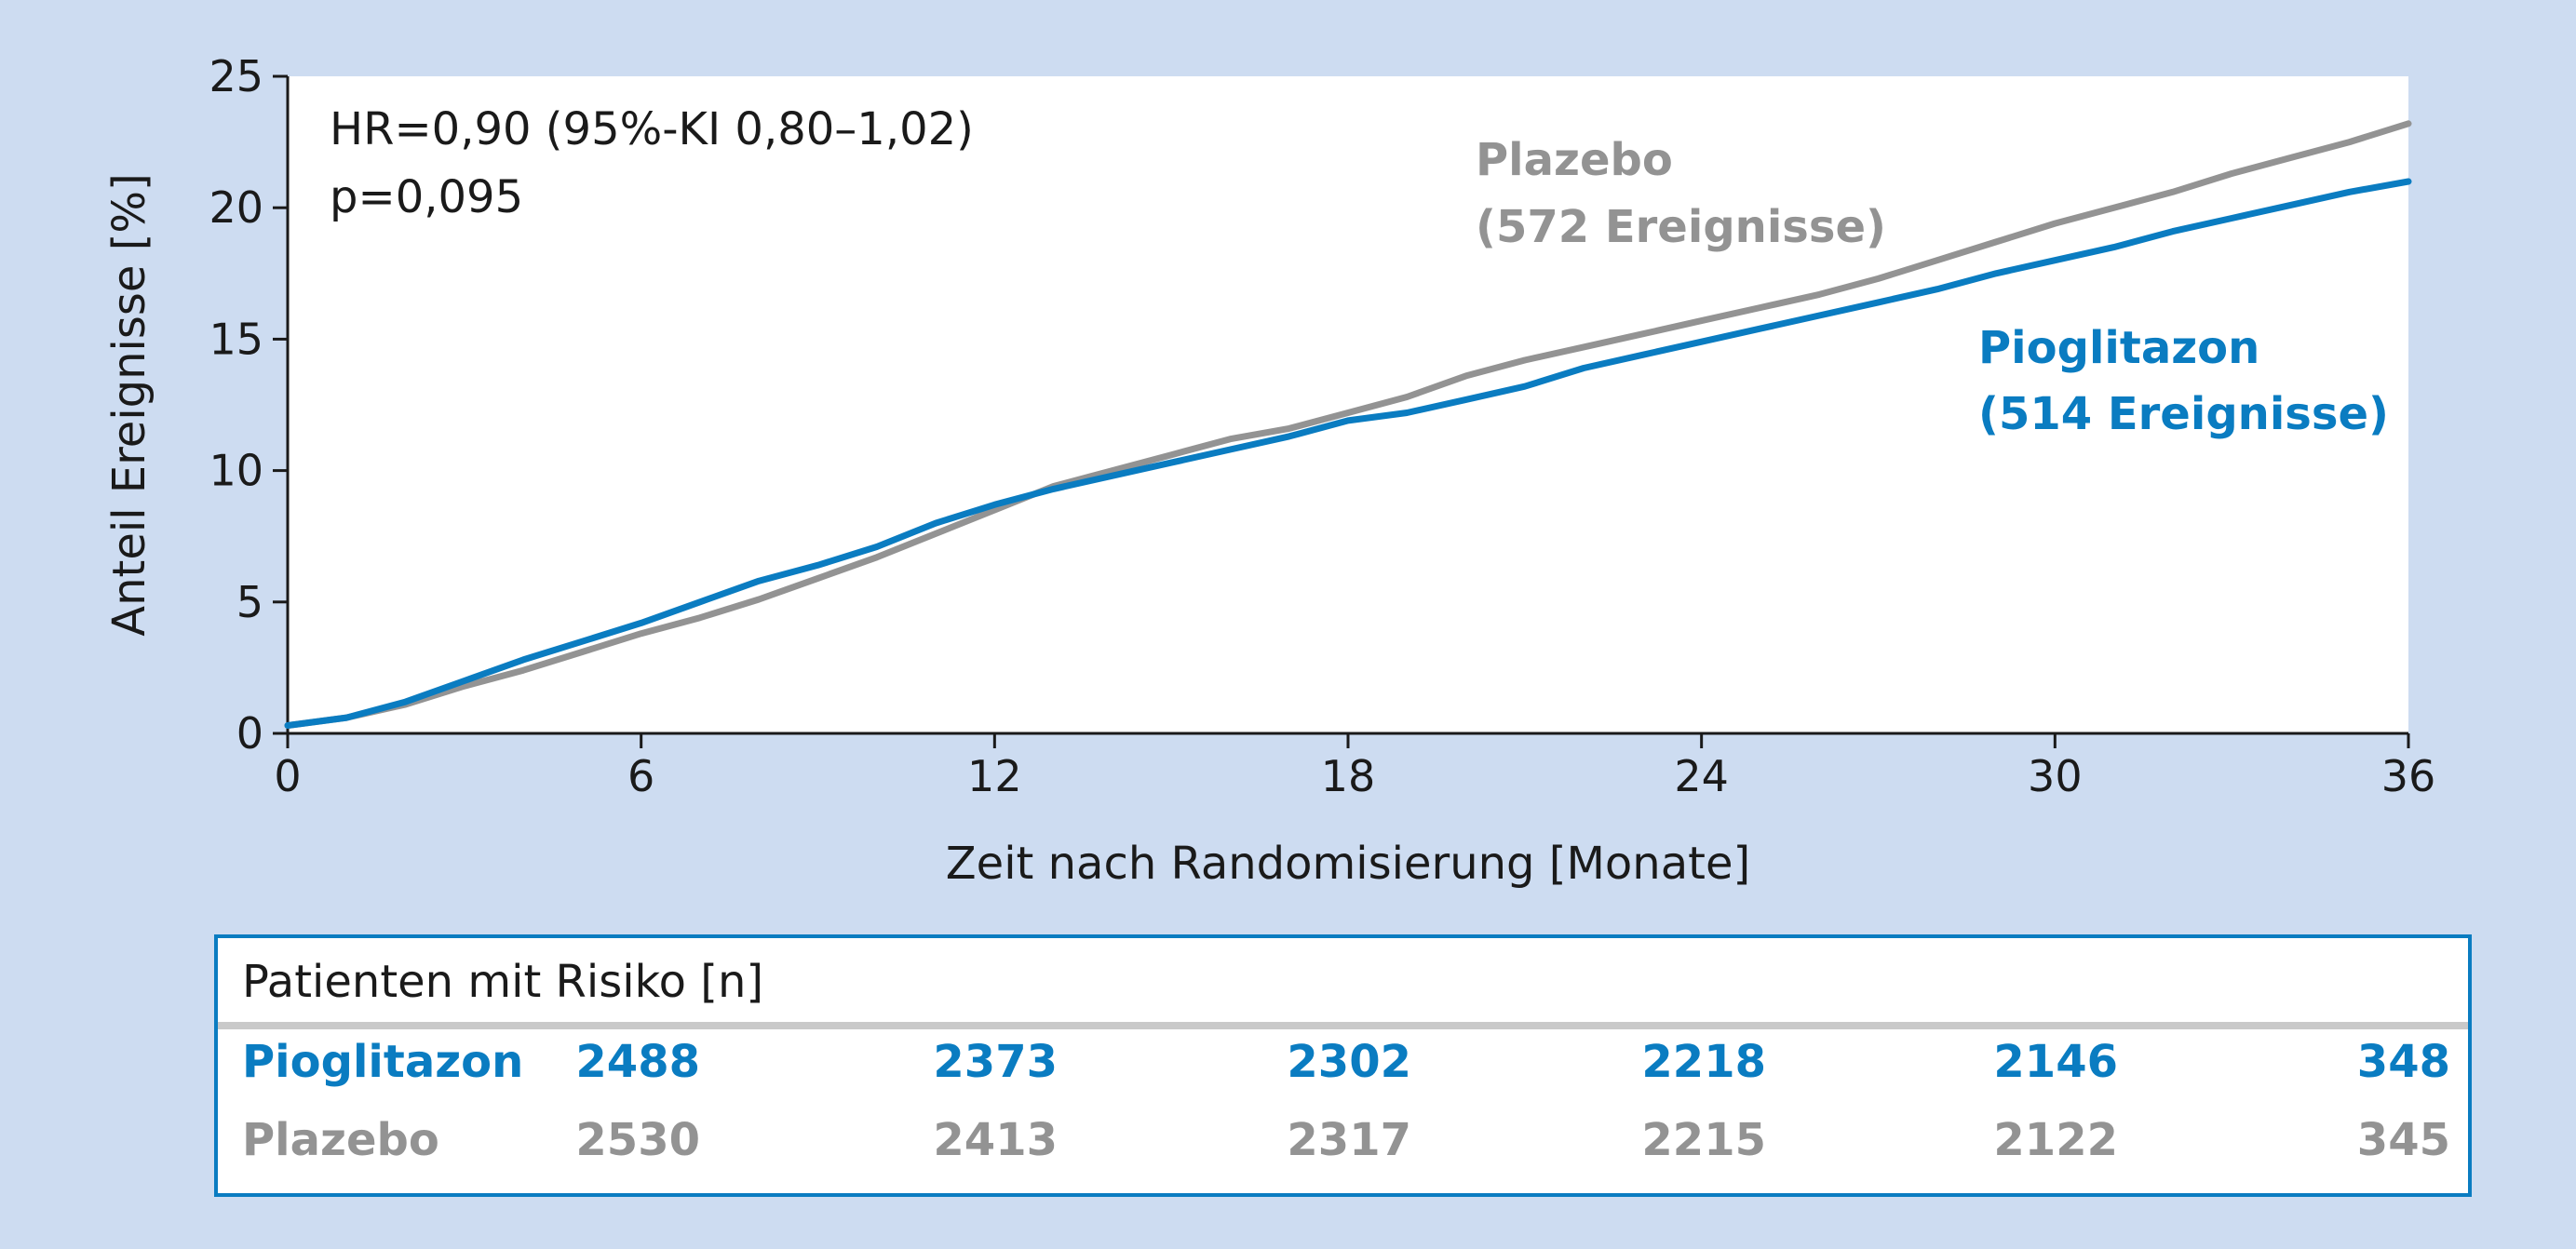  I want to click on risk-count-plazebo: 2413, so click(995, 1140).